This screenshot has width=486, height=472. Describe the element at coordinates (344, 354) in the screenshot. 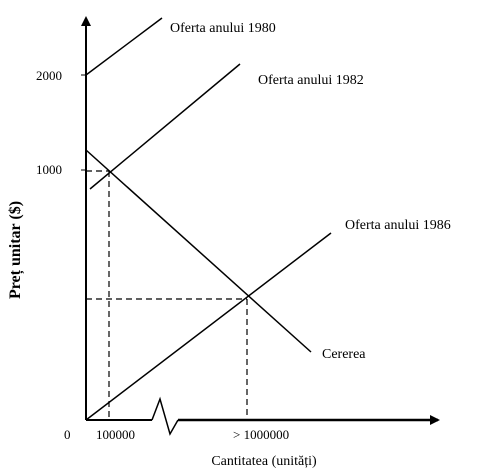

I see `label-demand: Cererea` at that location.